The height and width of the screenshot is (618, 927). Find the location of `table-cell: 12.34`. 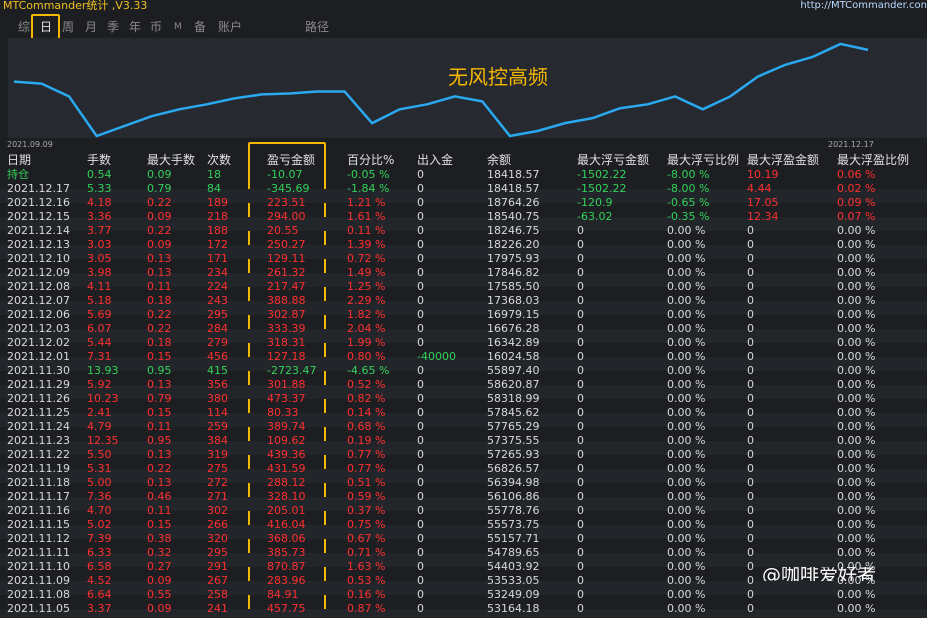

table-cell: 12.34 is located at coordinates (763, 216).